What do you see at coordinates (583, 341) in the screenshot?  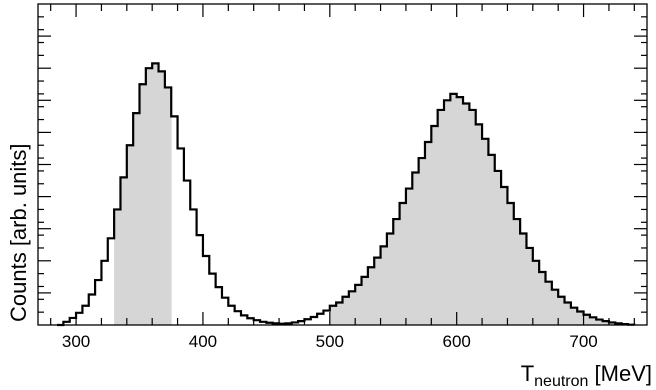 I see `x-tick-label: 700` at bounding box center [583, 341].